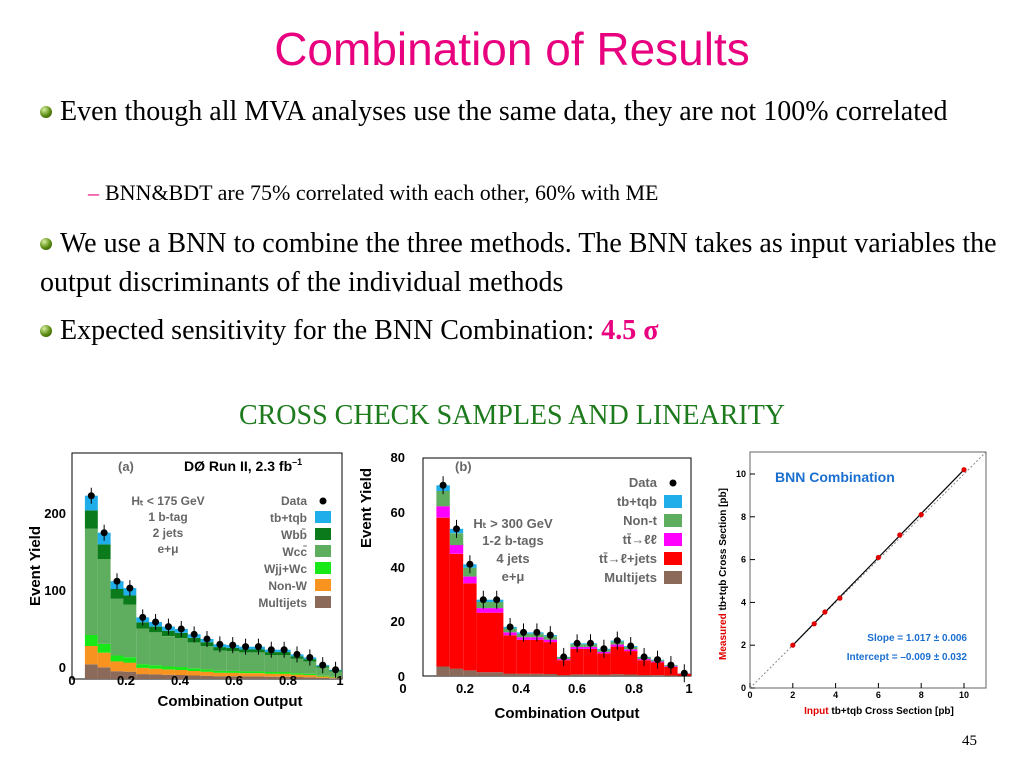 This screenshot has width=1024, height=768. Describe the element at coordinates (55, 513) in the screenshot. I see `plot-a-ytick: 200` at that location.